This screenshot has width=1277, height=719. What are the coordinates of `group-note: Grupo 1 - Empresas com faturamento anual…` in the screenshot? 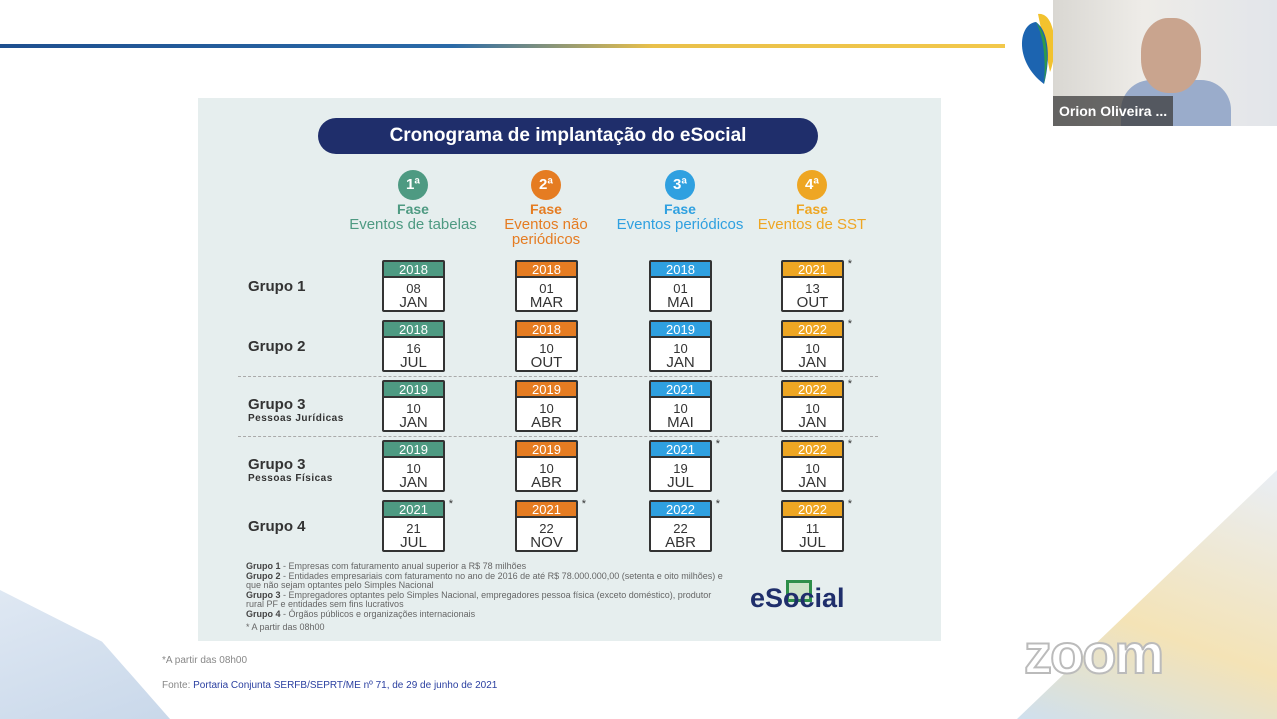 It's located at (486, 566).